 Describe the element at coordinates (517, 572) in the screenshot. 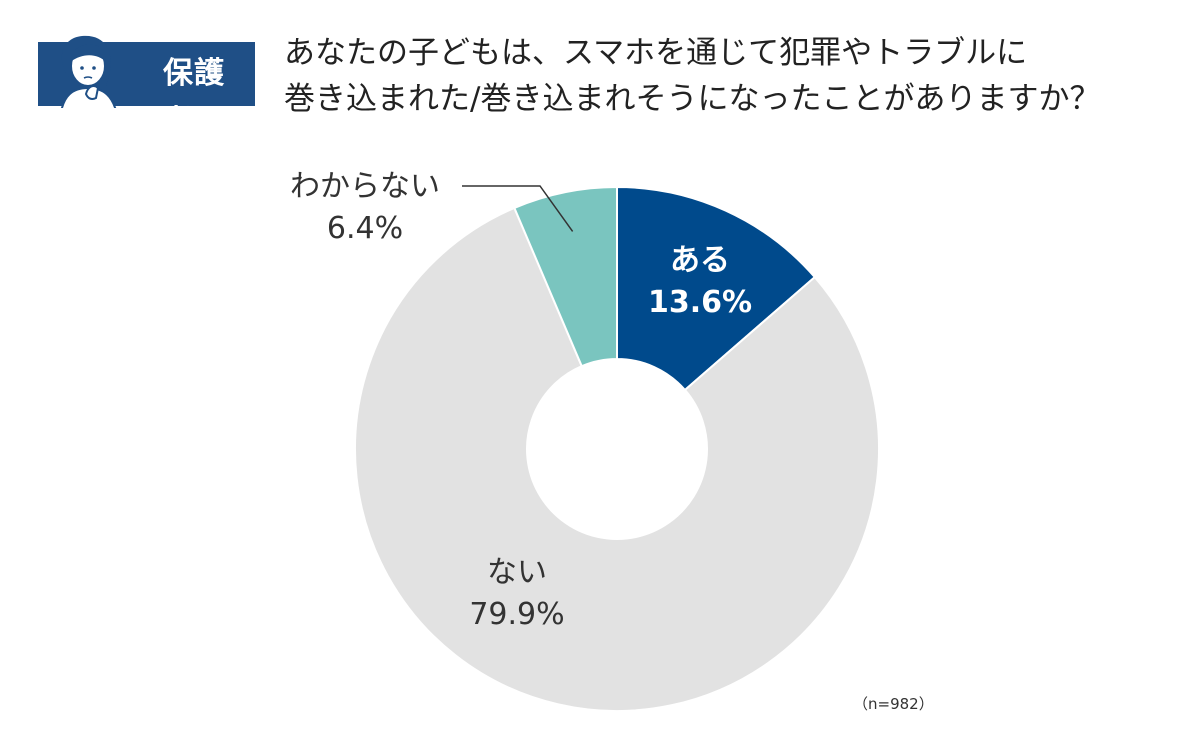

I see `slice-label-1: ない` at that location.